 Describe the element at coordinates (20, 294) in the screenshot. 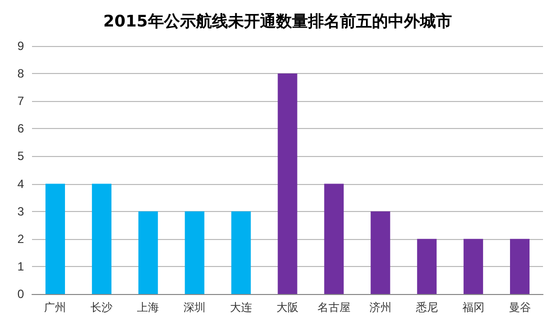

I see `y-tick-label: 0` at that location.